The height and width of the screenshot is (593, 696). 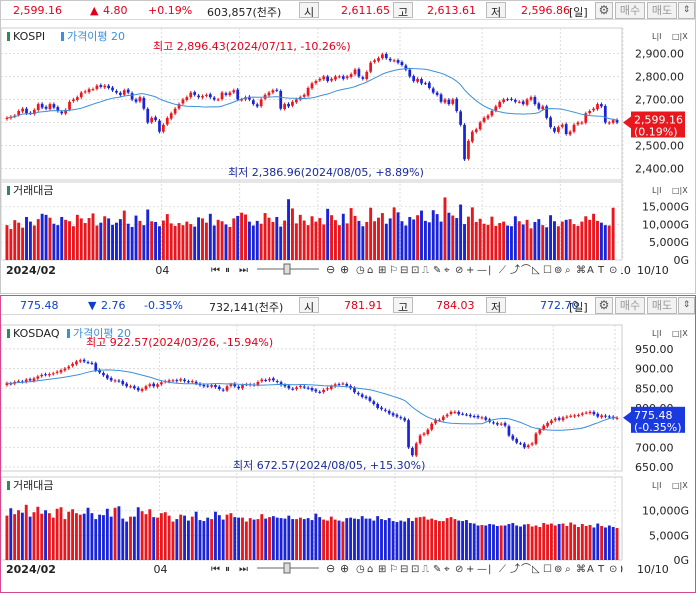 I want to click on kospi-current-tag, so click(x=658, y=124).